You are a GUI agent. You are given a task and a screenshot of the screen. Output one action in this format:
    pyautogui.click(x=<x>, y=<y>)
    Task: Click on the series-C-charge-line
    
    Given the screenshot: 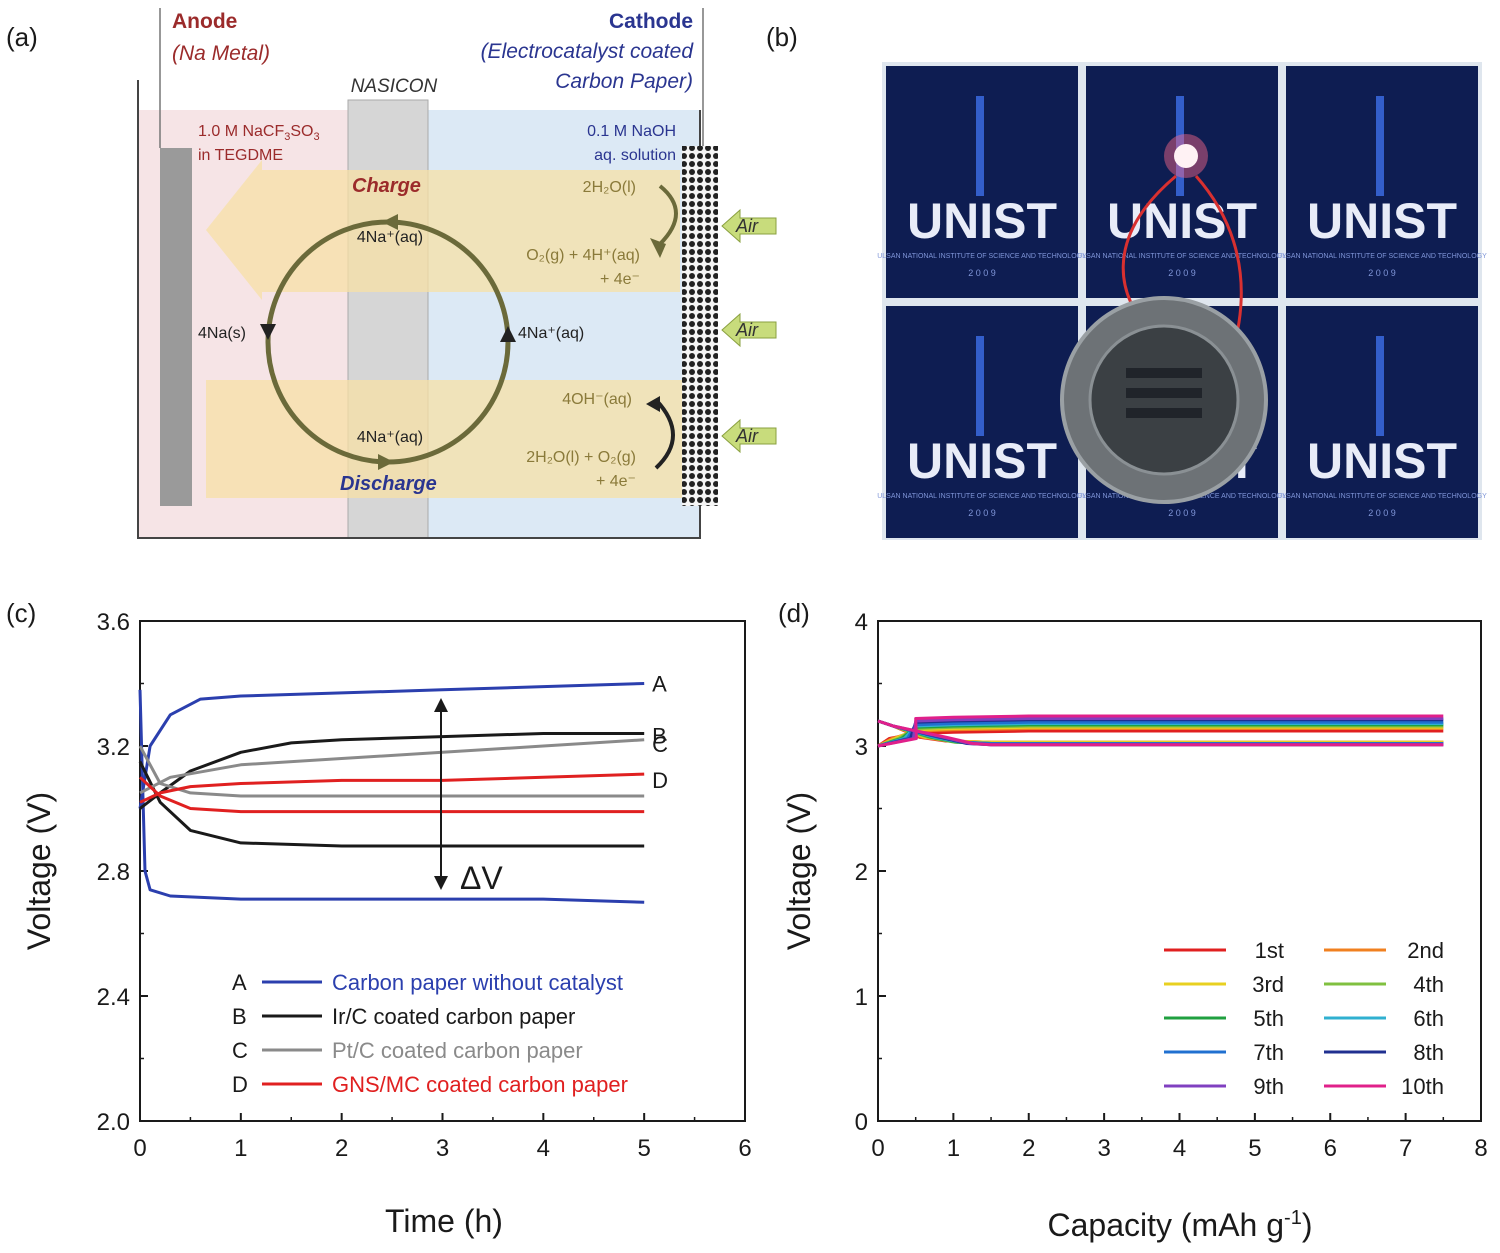 What is the action you would take?
    pyautogui.click(x=392, y=766)
    